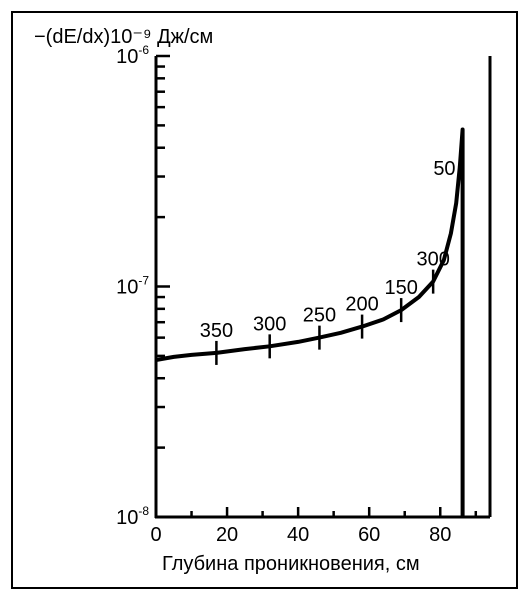 Image resolution: width=531 pixels, height=601 pixels. I want to click on x-tick-label: 20, so click(227, 535).